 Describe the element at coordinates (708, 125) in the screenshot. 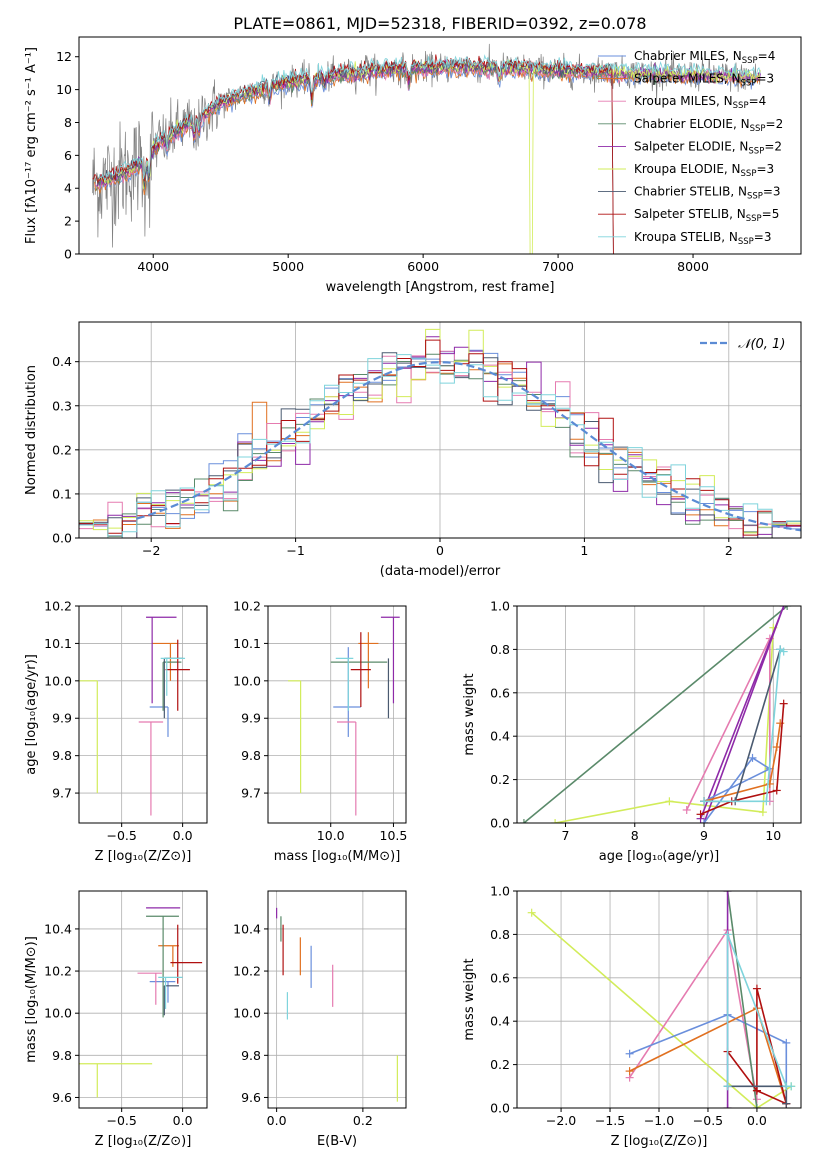

I see `legend-label: Chabrier ELODIE, NSSP=2` at that location.